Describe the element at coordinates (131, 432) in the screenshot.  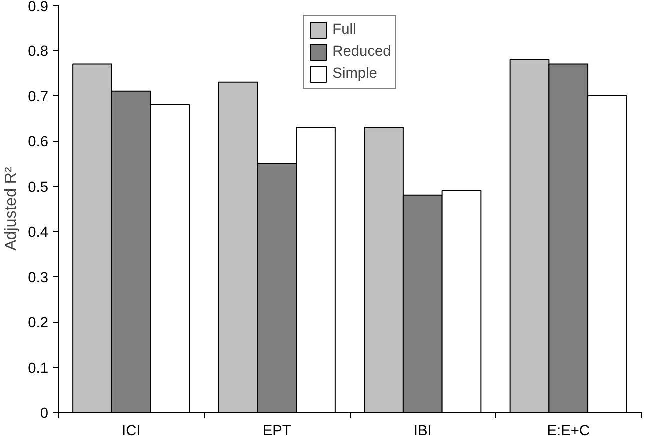
I see `x-tick-label: ICI` at that location.